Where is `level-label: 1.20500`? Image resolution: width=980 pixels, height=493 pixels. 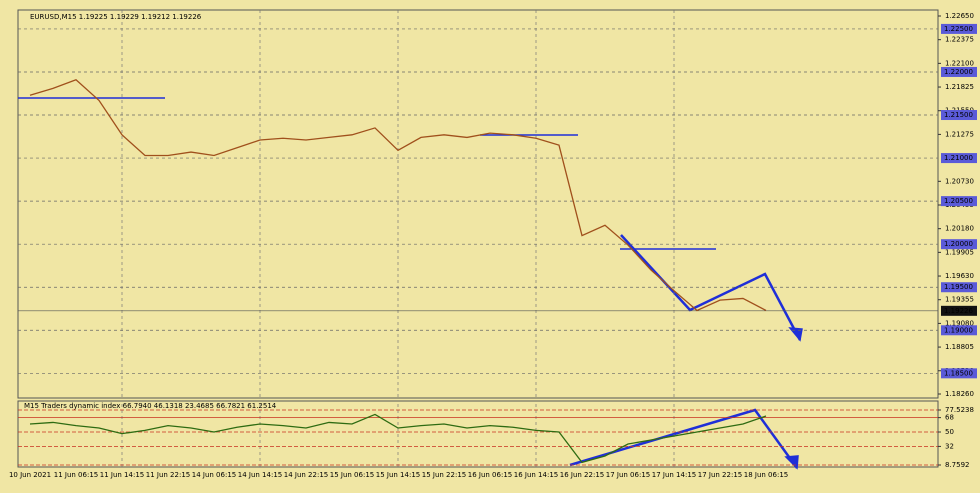 level-label: 1.20500 is located at coordinates (958, 201).